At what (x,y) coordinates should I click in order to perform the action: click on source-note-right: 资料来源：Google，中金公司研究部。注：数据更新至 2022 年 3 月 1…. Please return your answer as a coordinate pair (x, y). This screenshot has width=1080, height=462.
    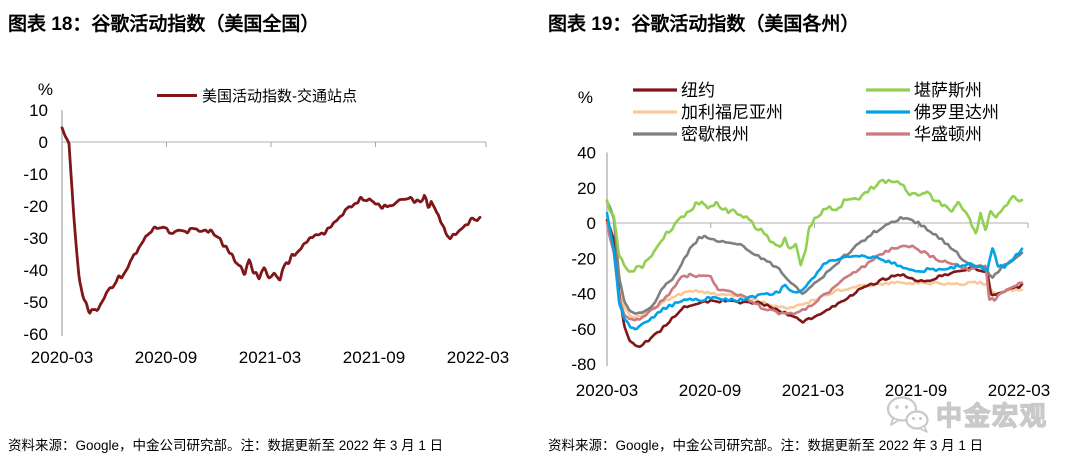
    Looking at the image, I should click on (766, 445).